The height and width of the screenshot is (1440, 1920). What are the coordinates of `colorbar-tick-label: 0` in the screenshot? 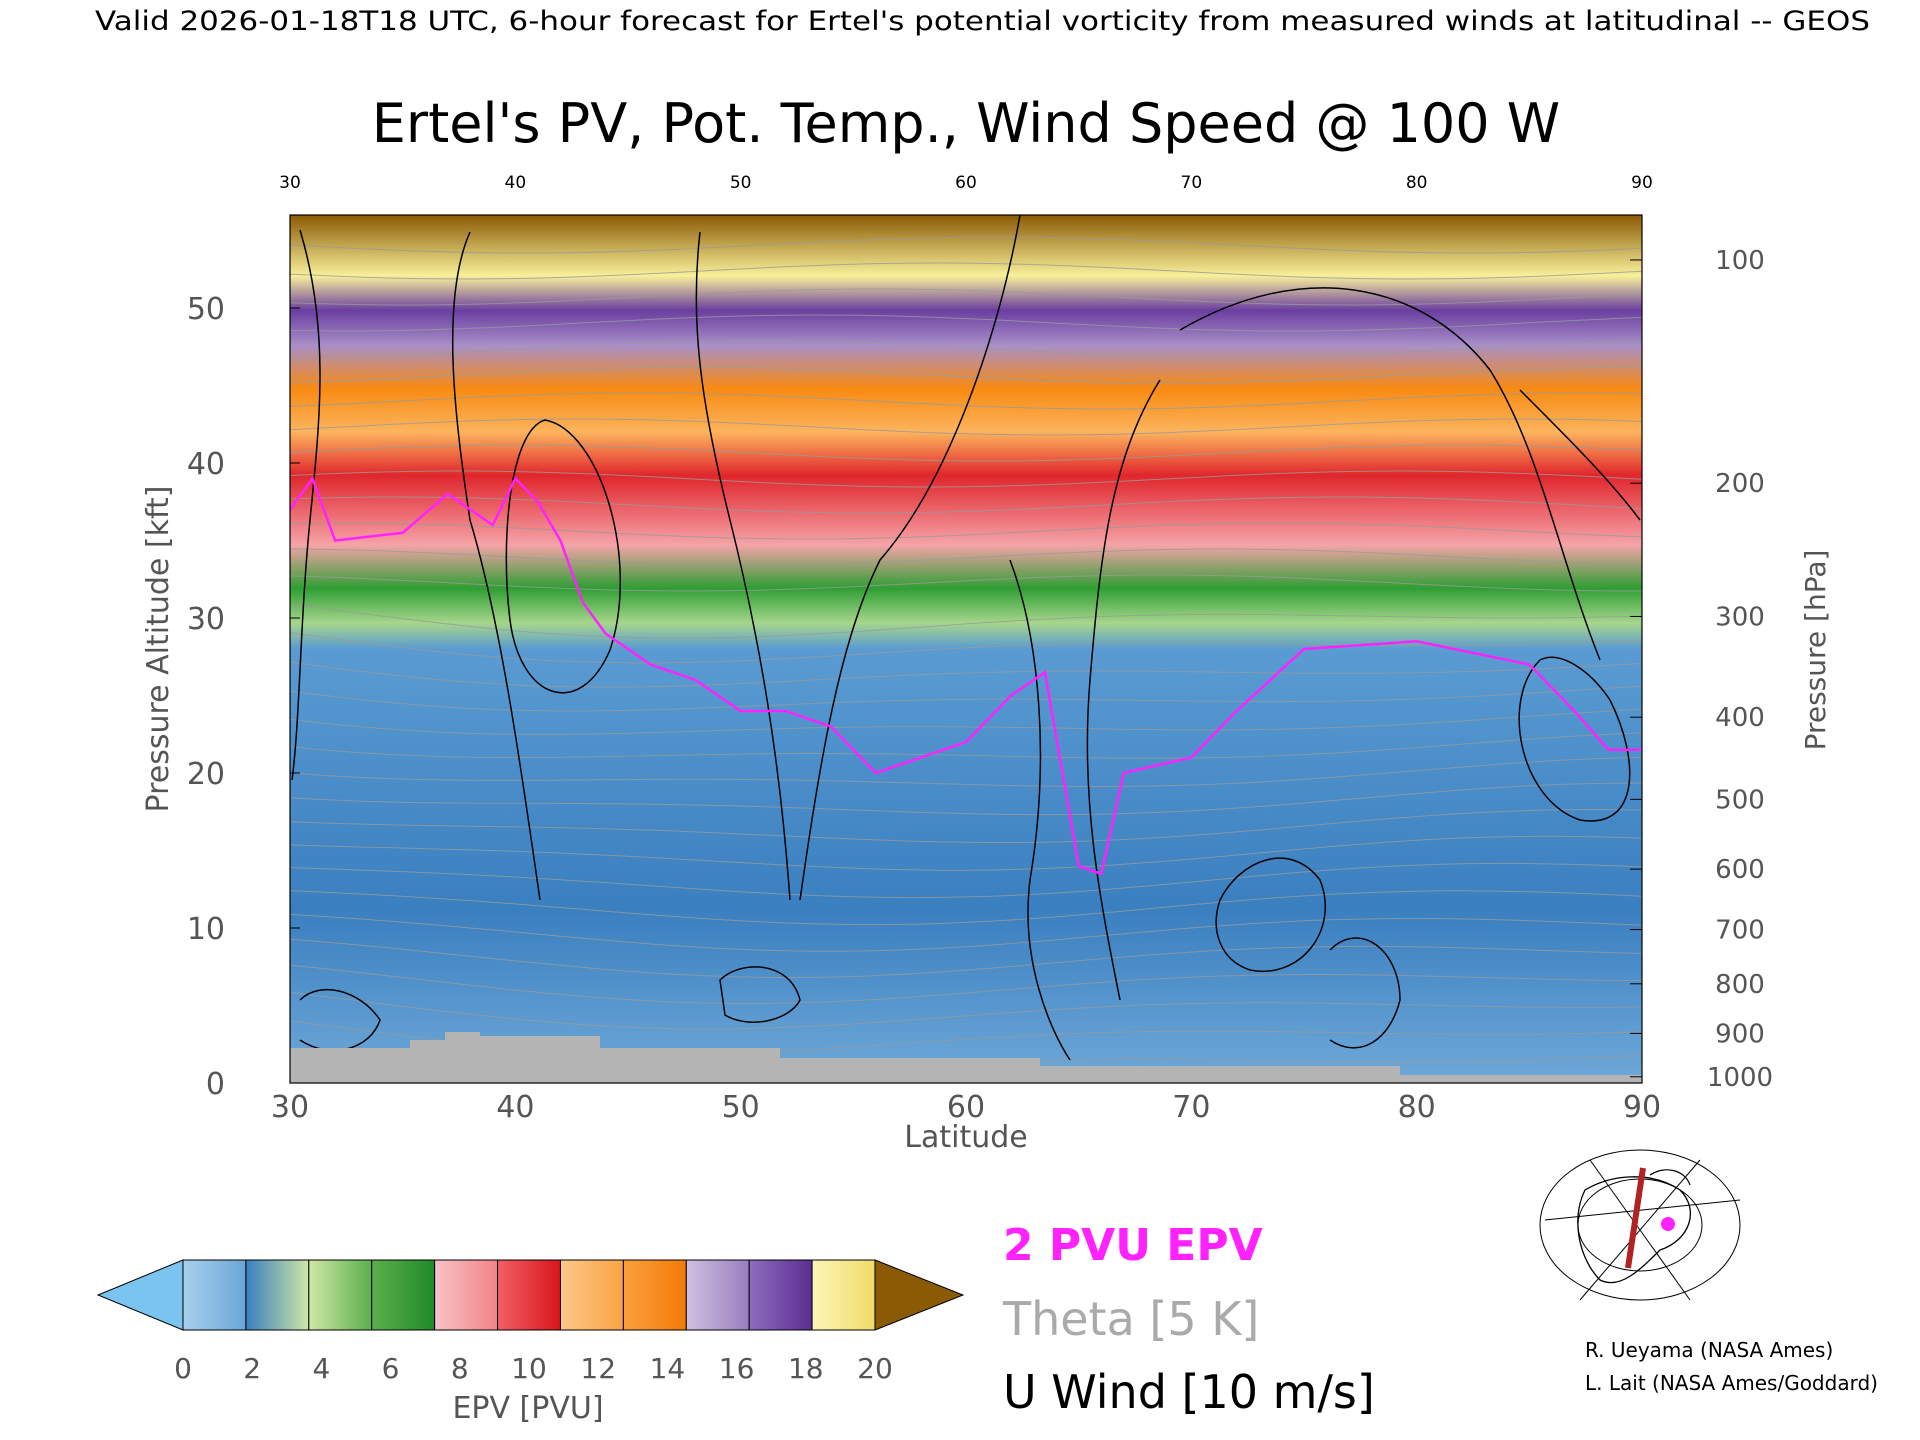 It's located at (183, 1368).